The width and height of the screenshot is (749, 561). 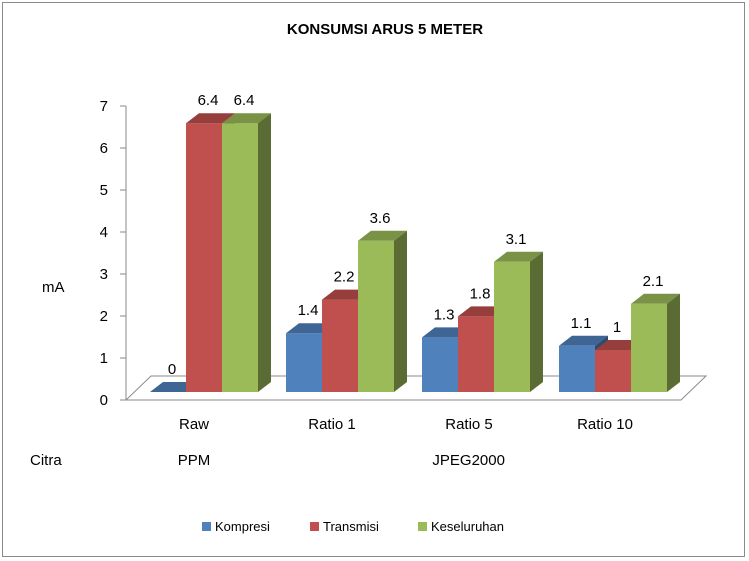 I want to click on y-tick-label: 7, so click(x=104, y=106).